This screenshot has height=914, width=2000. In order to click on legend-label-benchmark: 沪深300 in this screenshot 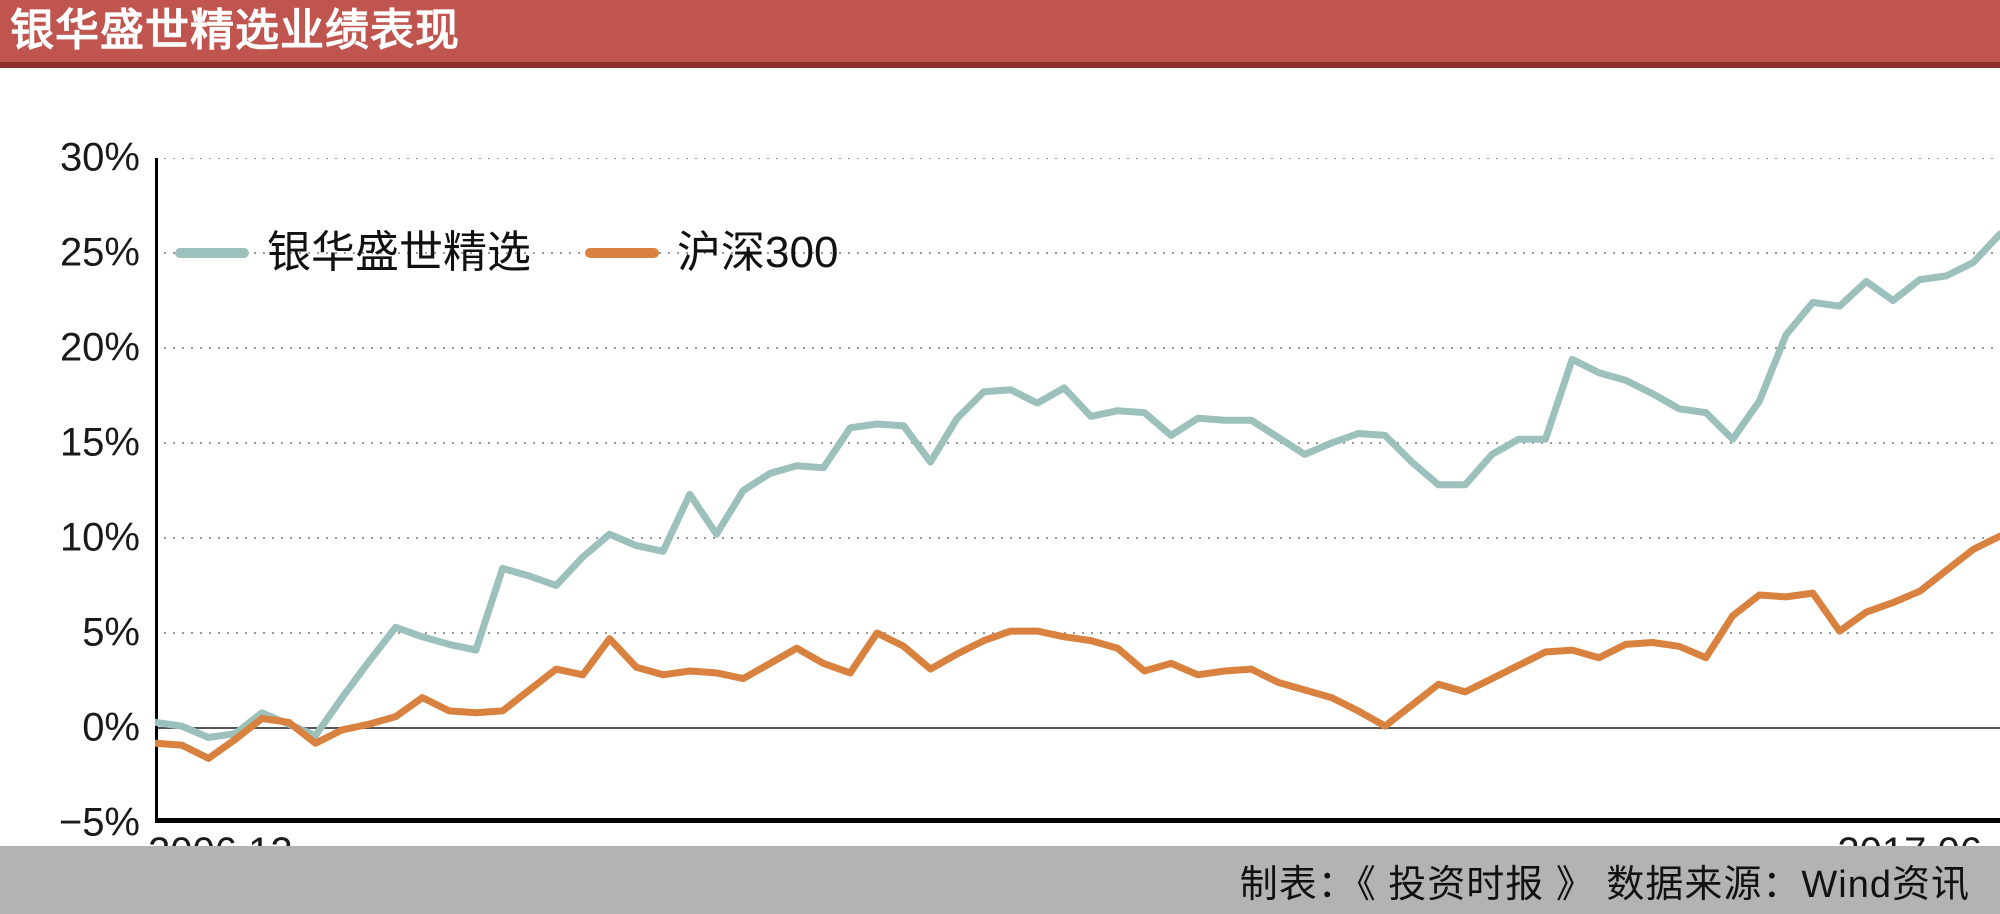, I will do `click(758, 252)`.